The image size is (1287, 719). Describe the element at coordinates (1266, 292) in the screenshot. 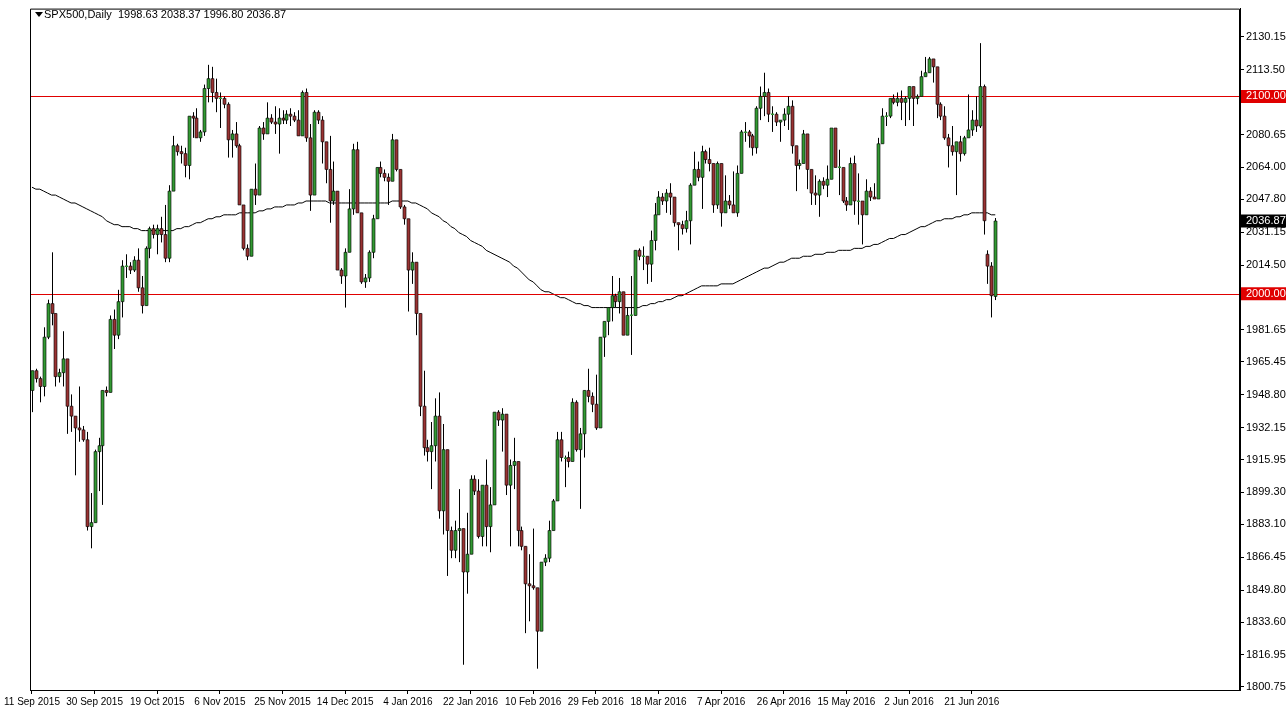

I see `ref-line-label: 2000.00` at that location.